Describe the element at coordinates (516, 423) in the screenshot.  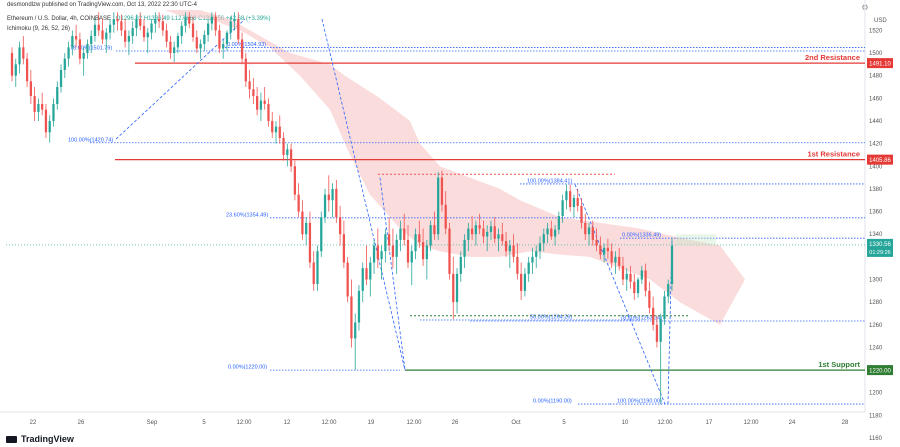
I see `x-tick-label: Oct` at that location.